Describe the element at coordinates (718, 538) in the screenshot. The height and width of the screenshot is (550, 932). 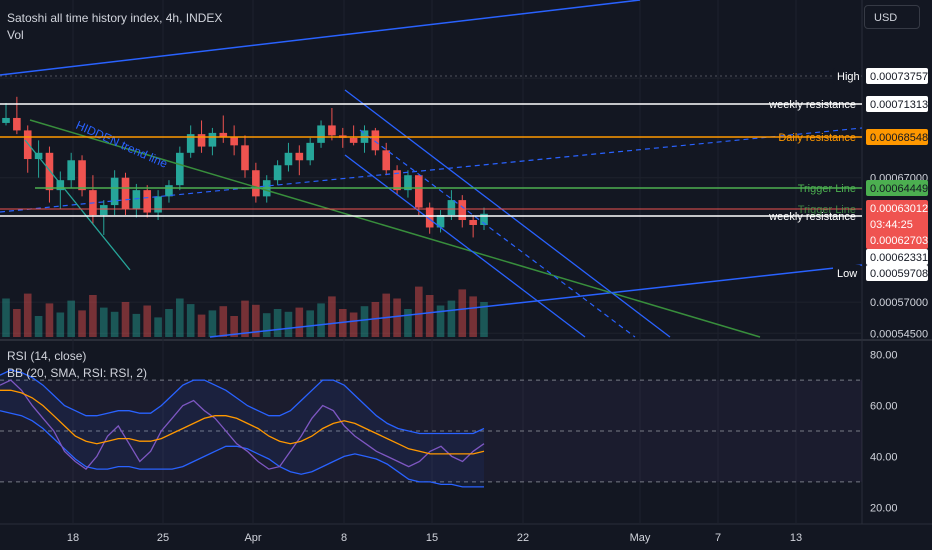
I see `x-tick-label: 7` at that location.